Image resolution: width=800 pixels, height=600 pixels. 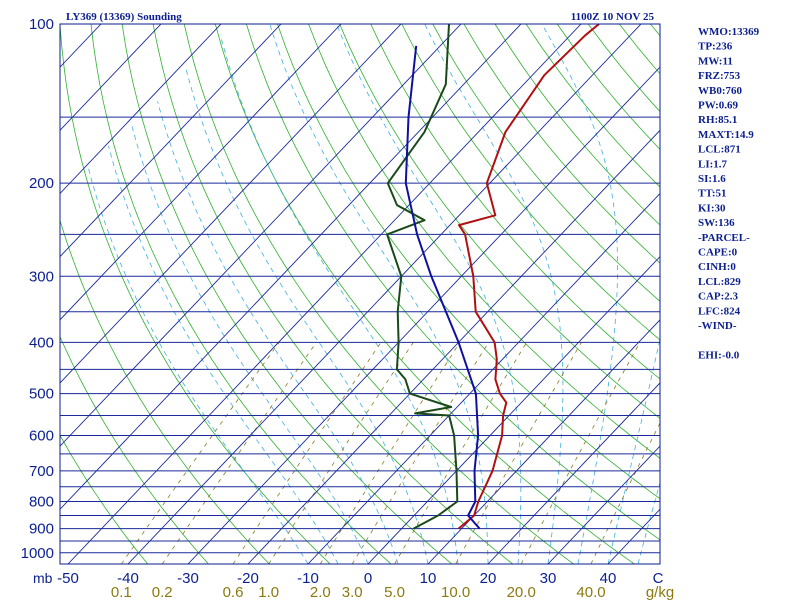 I want to click on temperature-tick-label: 10, so click(x=428, y=578).